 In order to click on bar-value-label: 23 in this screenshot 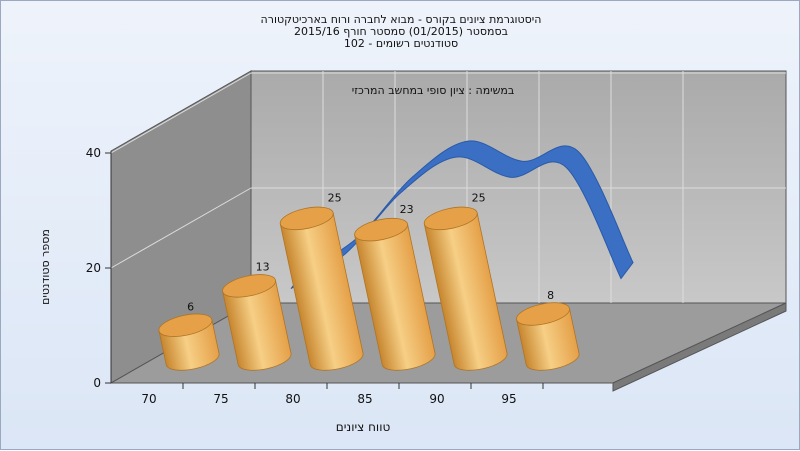, I will do `click(407, 209)`.